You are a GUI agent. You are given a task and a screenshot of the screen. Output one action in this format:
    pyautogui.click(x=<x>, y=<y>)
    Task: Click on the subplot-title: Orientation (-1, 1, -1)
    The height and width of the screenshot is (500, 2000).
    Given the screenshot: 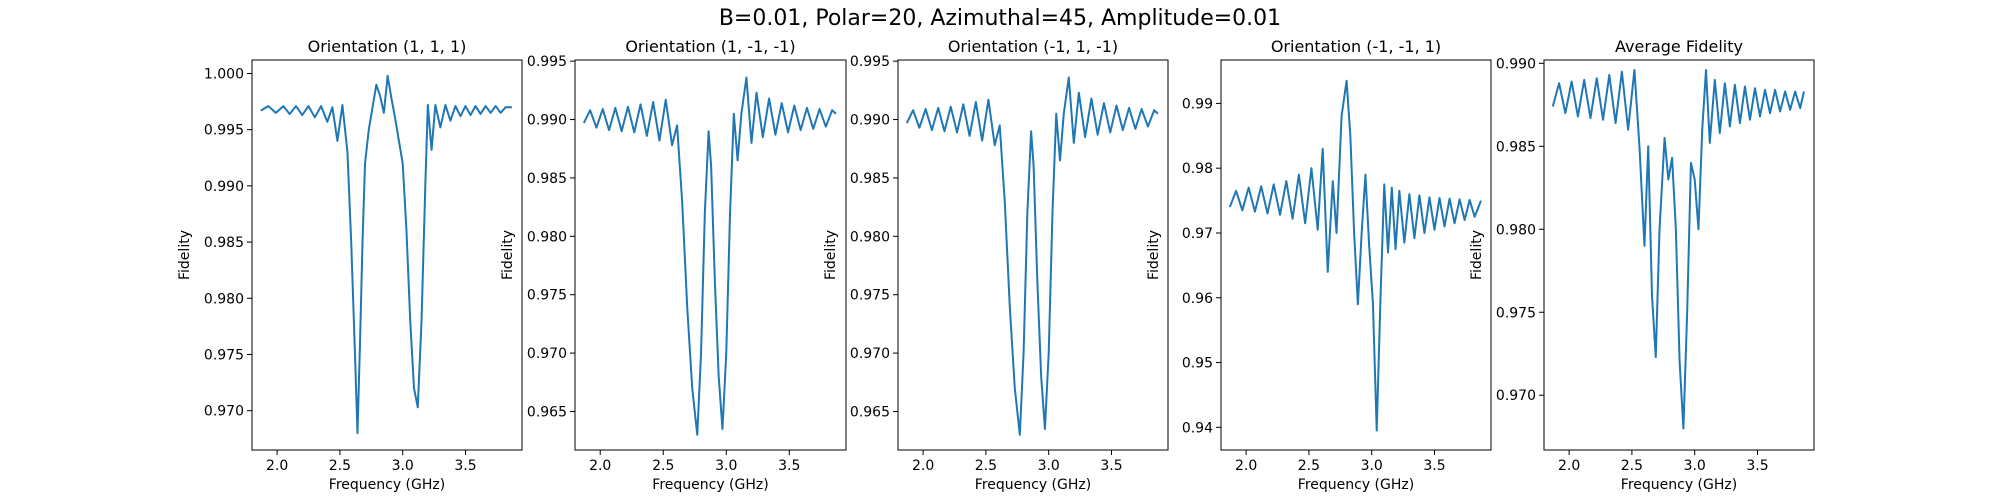 What is the action you would take?
    pyautogui.click(x=1033, y=46)
    